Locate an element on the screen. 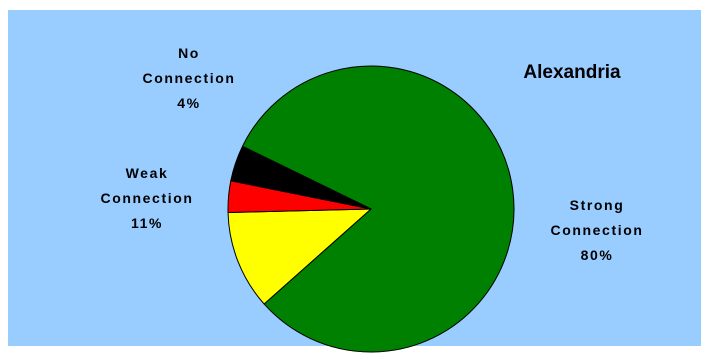 This screenshot has height=359, width=708. pie-slice-weak-connection is located at coordinates (299, 256).